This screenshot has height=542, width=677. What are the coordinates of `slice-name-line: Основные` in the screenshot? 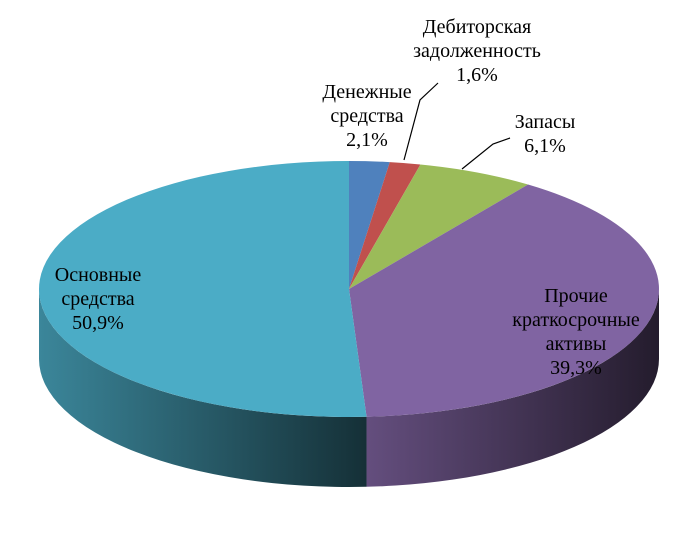 It's located at (98, 275).